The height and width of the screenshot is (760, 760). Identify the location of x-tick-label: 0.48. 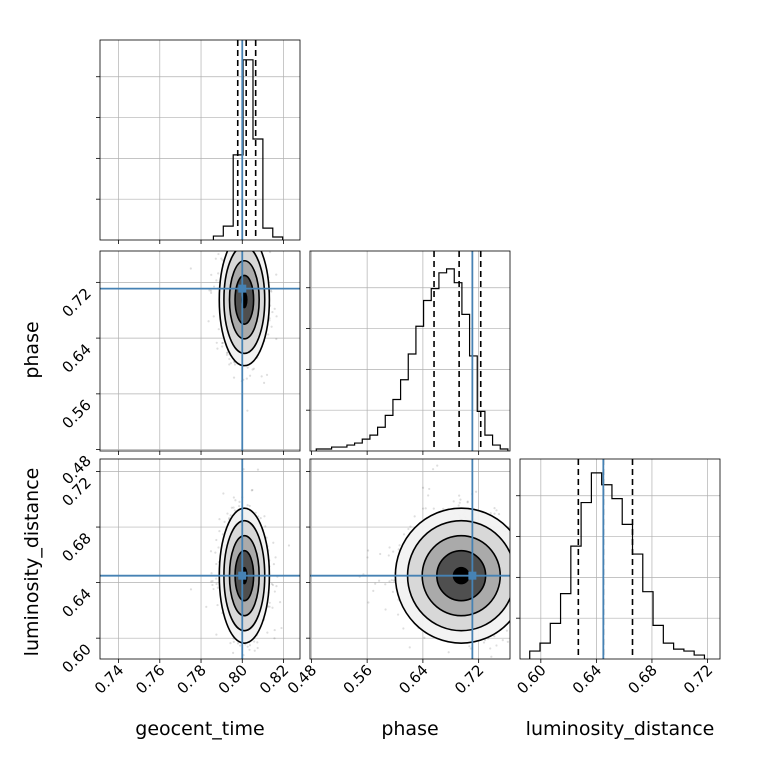
(302, 679).